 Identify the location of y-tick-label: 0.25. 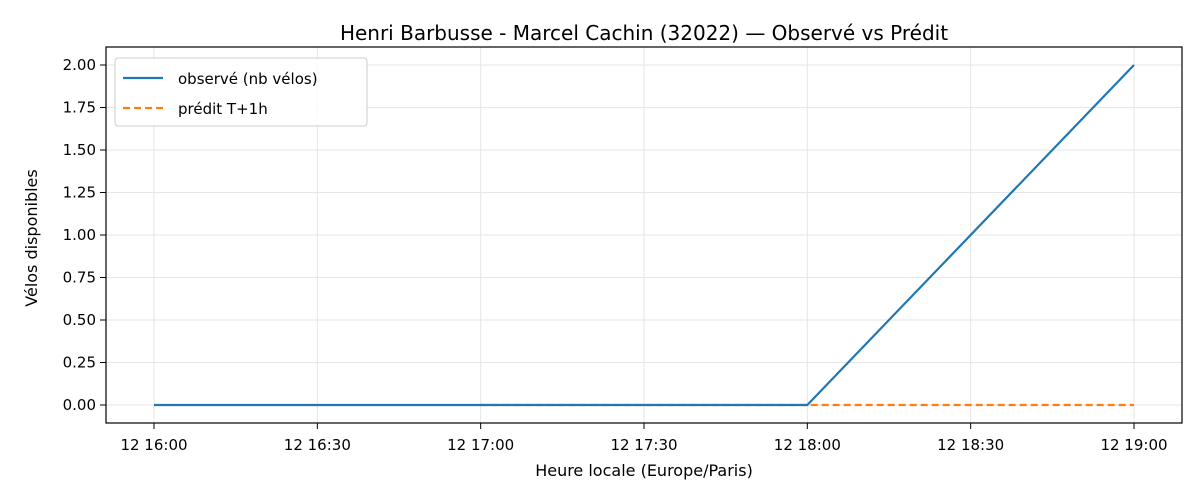
(79, 363).